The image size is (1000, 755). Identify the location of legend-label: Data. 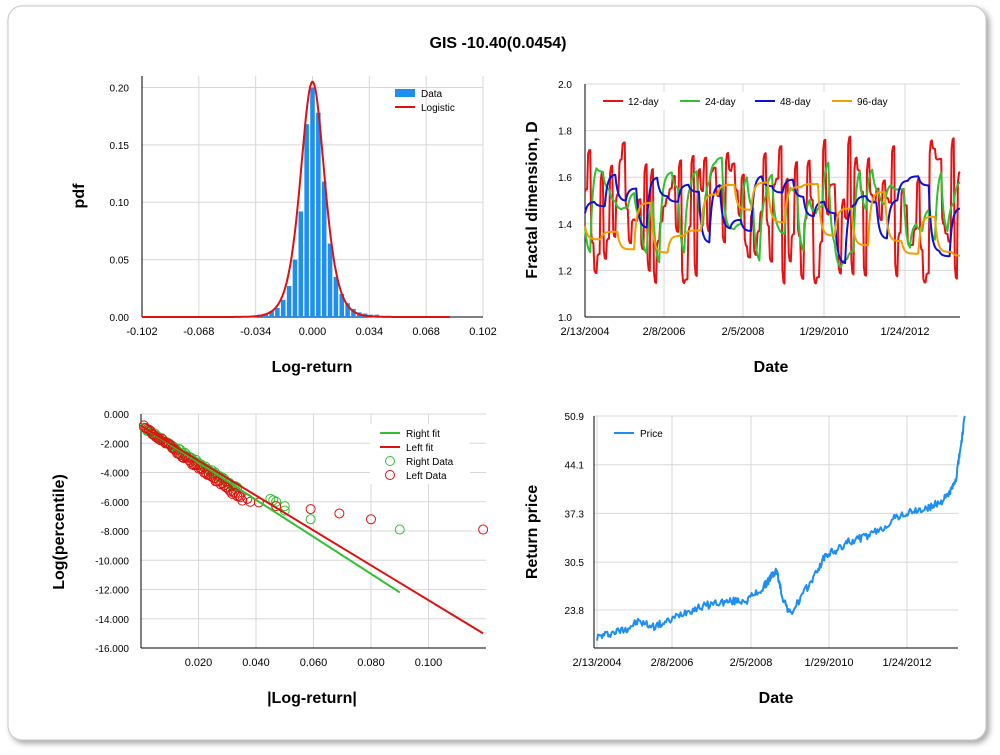
(432, 94).